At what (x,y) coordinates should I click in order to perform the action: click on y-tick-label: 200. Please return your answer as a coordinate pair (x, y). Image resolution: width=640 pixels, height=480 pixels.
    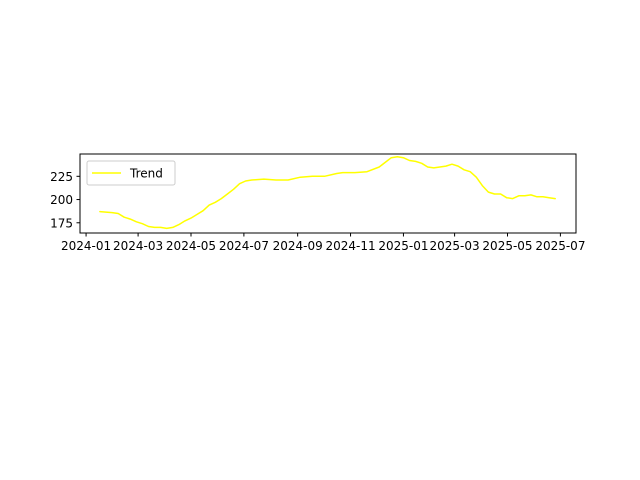
    Looking at the image, I should click on (61, 200).